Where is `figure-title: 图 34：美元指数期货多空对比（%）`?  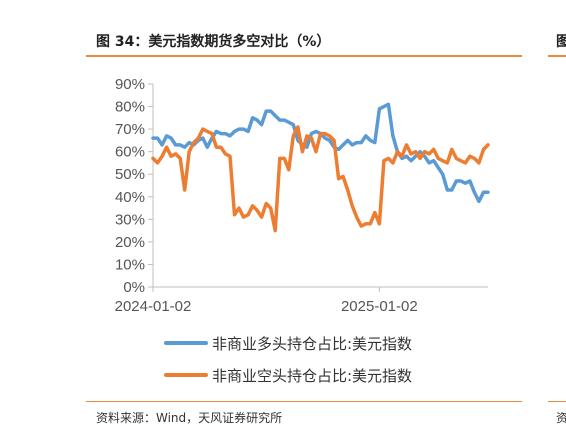
figure-title: 图 34：美元指数期货多空对比（%） is located at coordinates (213, 42).